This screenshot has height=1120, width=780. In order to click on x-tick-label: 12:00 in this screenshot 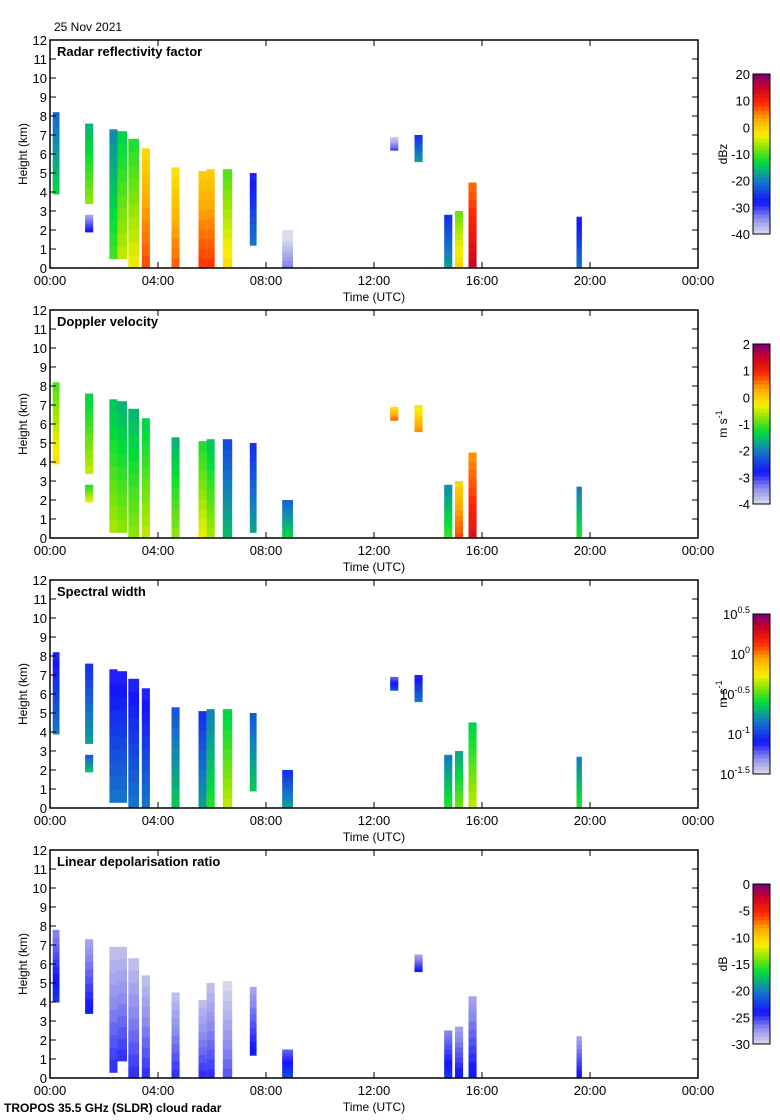, I will do `click(374, 820)`.